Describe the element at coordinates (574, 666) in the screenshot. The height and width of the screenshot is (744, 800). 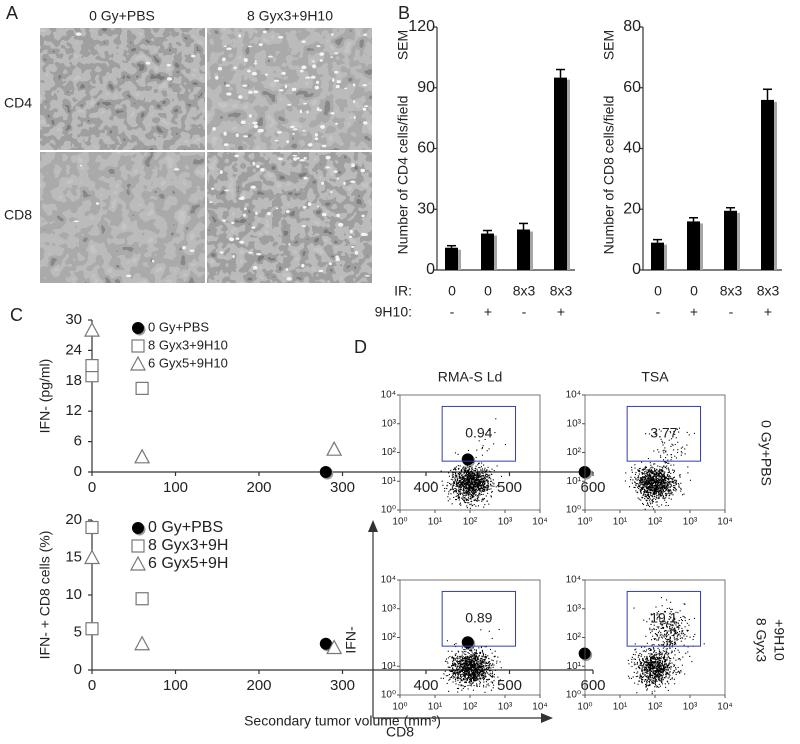
I see `y-tick-label: 10¹` at that location.